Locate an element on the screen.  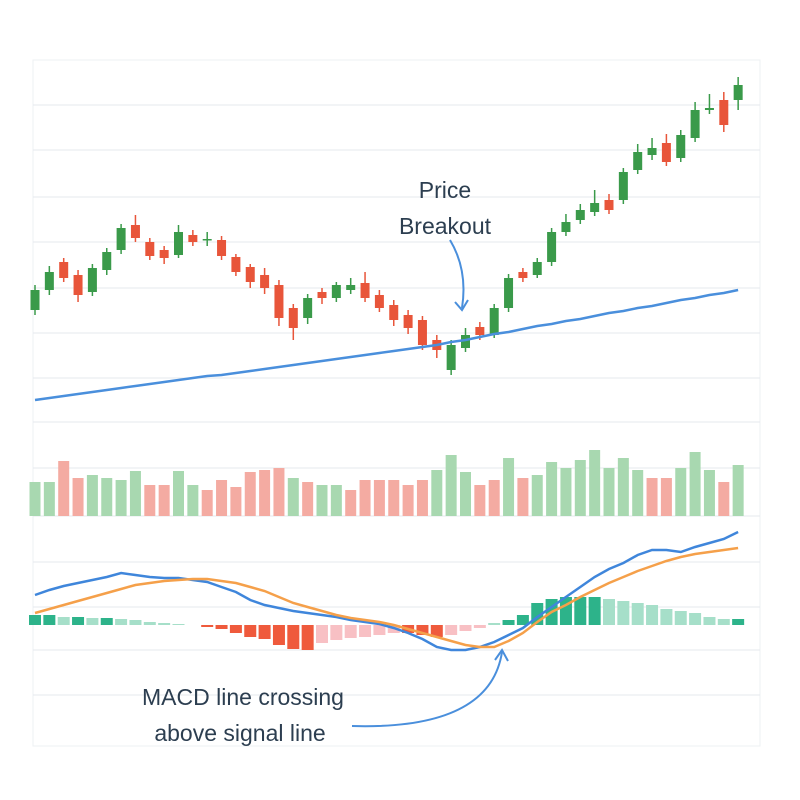
annotation: Price is located at coordinates (445, 190).